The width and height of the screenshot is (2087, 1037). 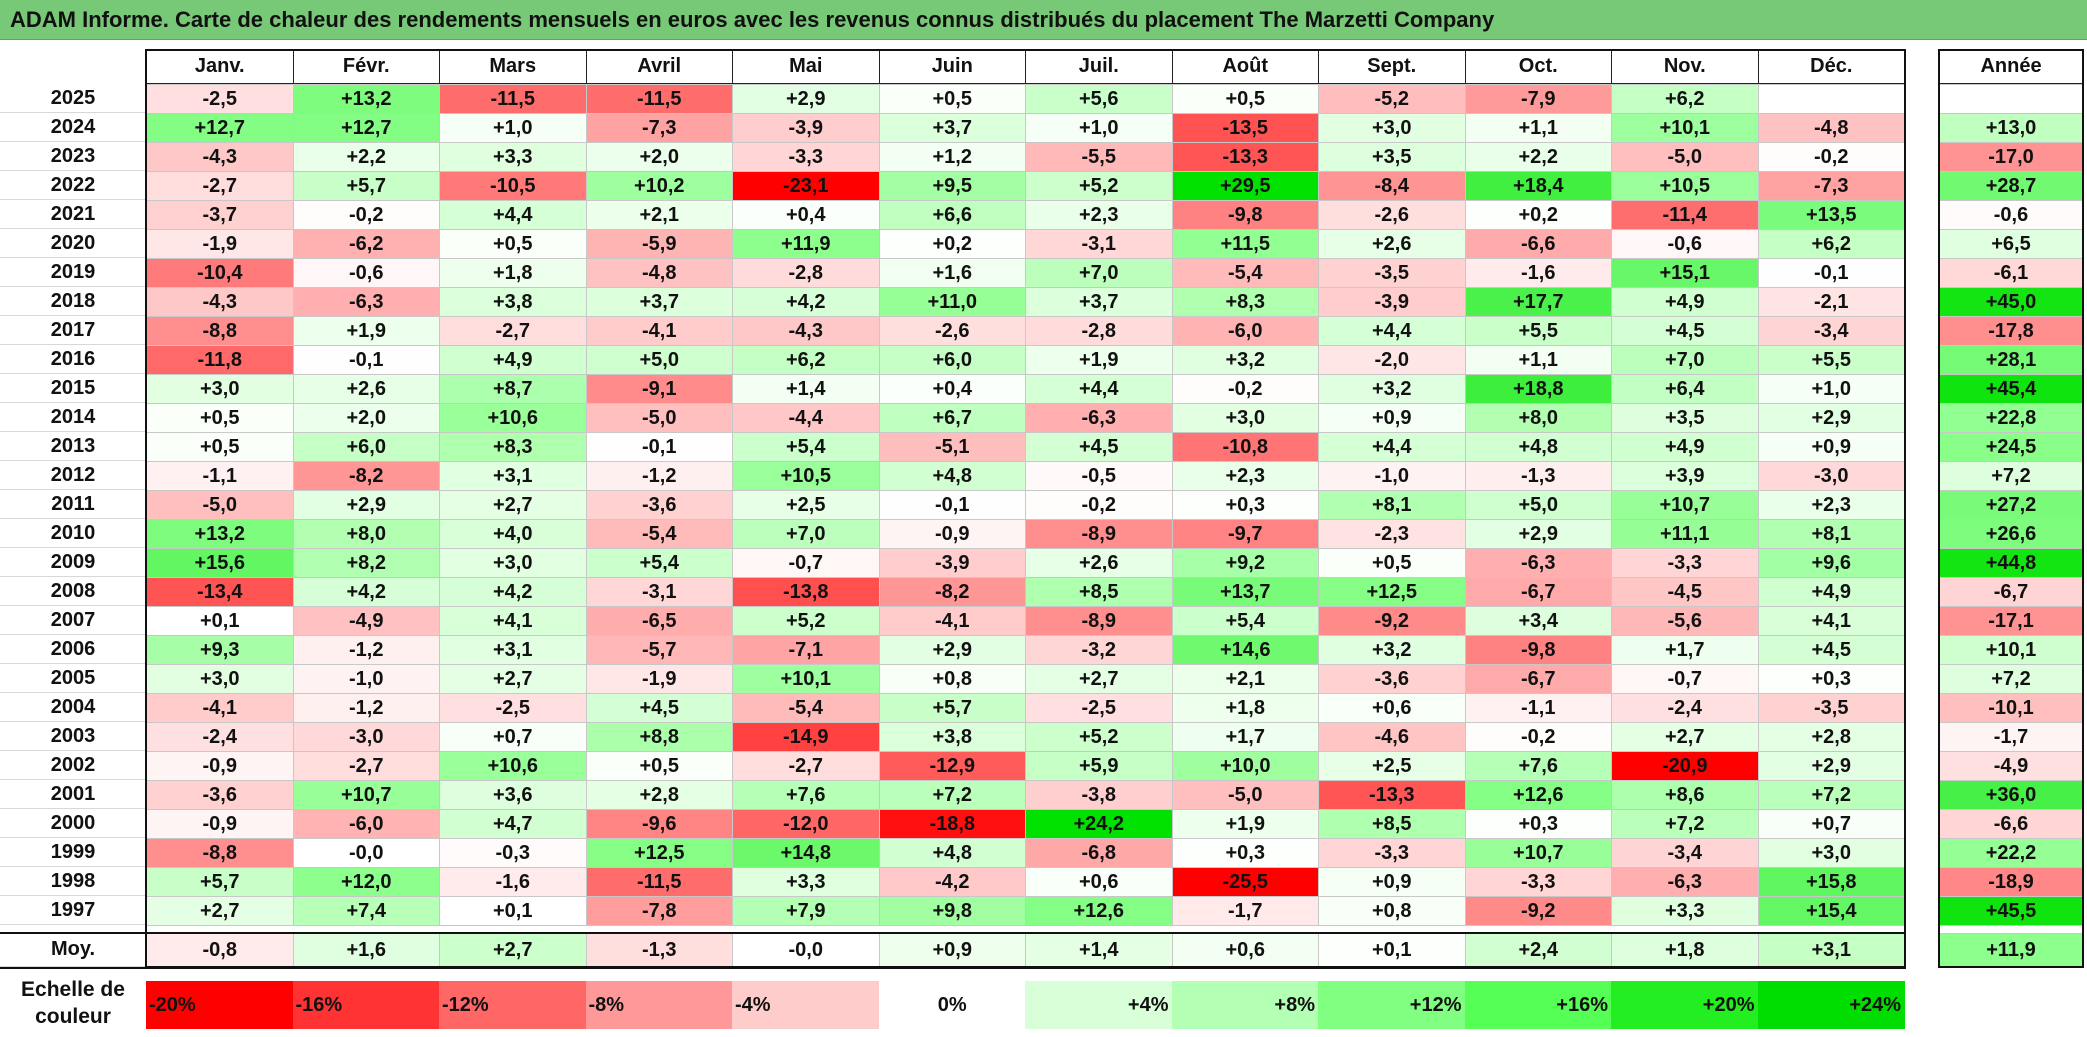 What do you see at coordinates (513, 650) in the screenshot?
I see `heatmap-cell: +3,1` at bounding box center [513, 650].